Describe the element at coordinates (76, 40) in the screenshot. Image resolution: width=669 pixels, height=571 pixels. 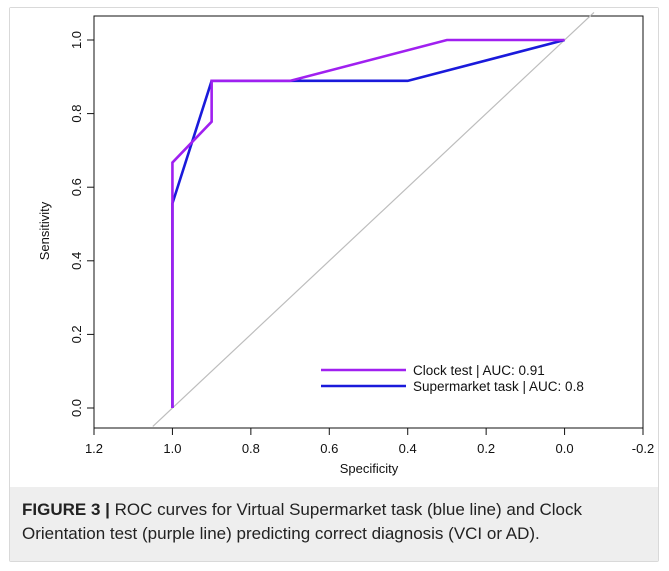
I see `y-tick-label: 1.0` at that location.